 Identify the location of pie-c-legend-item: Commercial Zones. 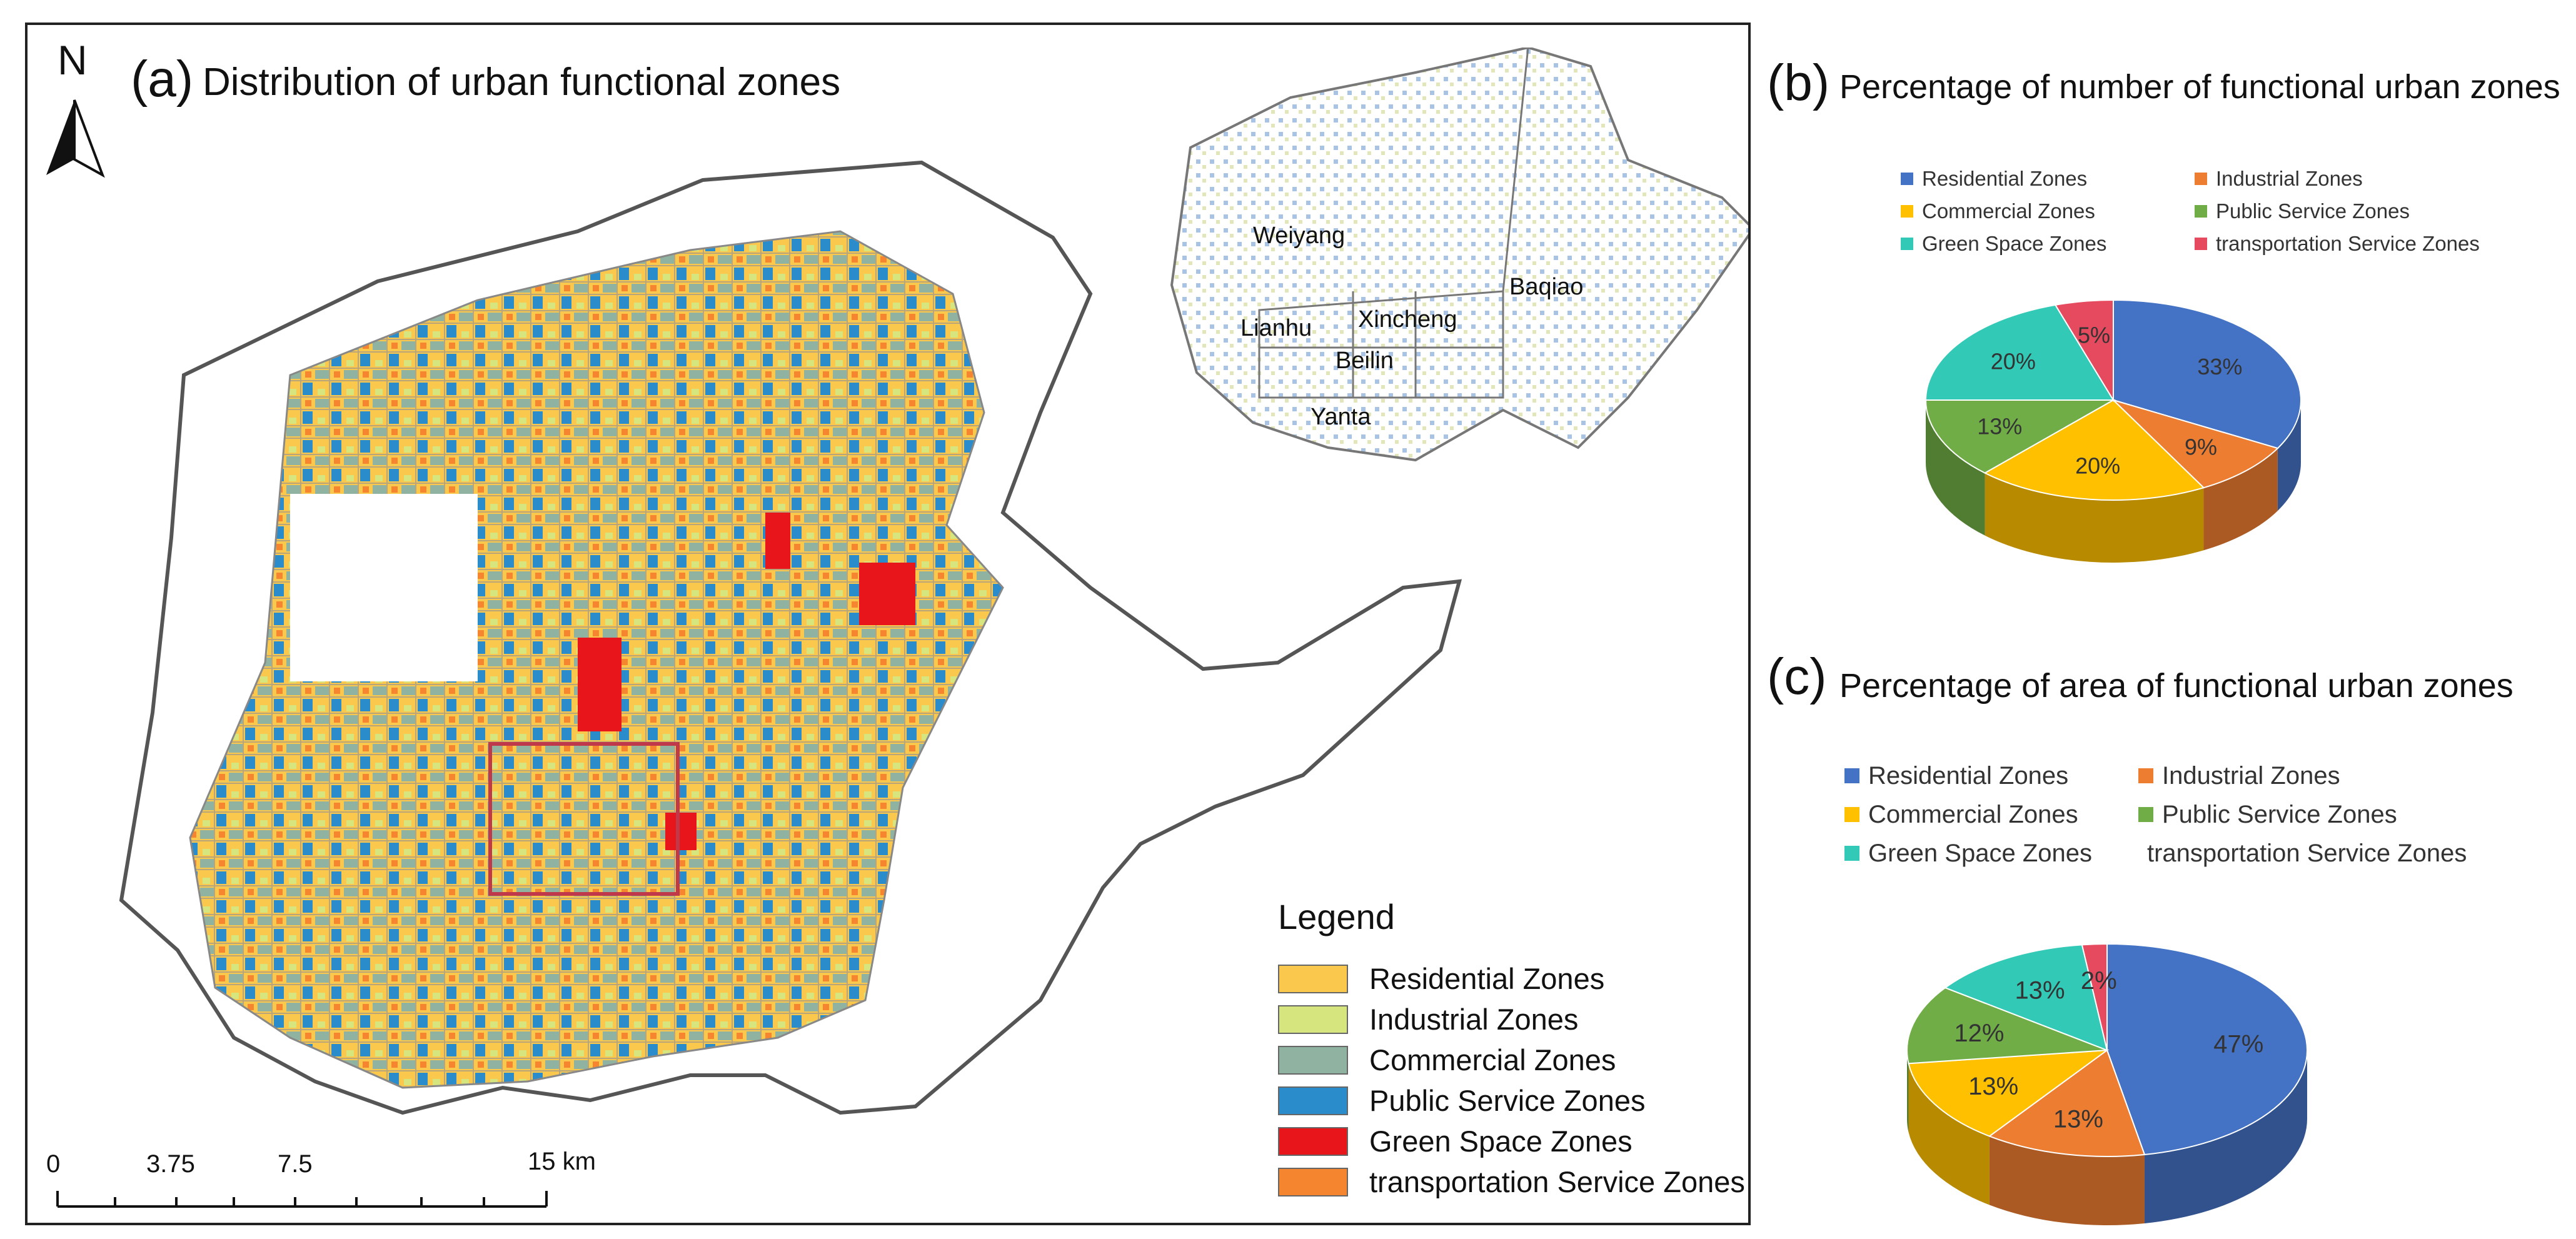
(1991, 814).